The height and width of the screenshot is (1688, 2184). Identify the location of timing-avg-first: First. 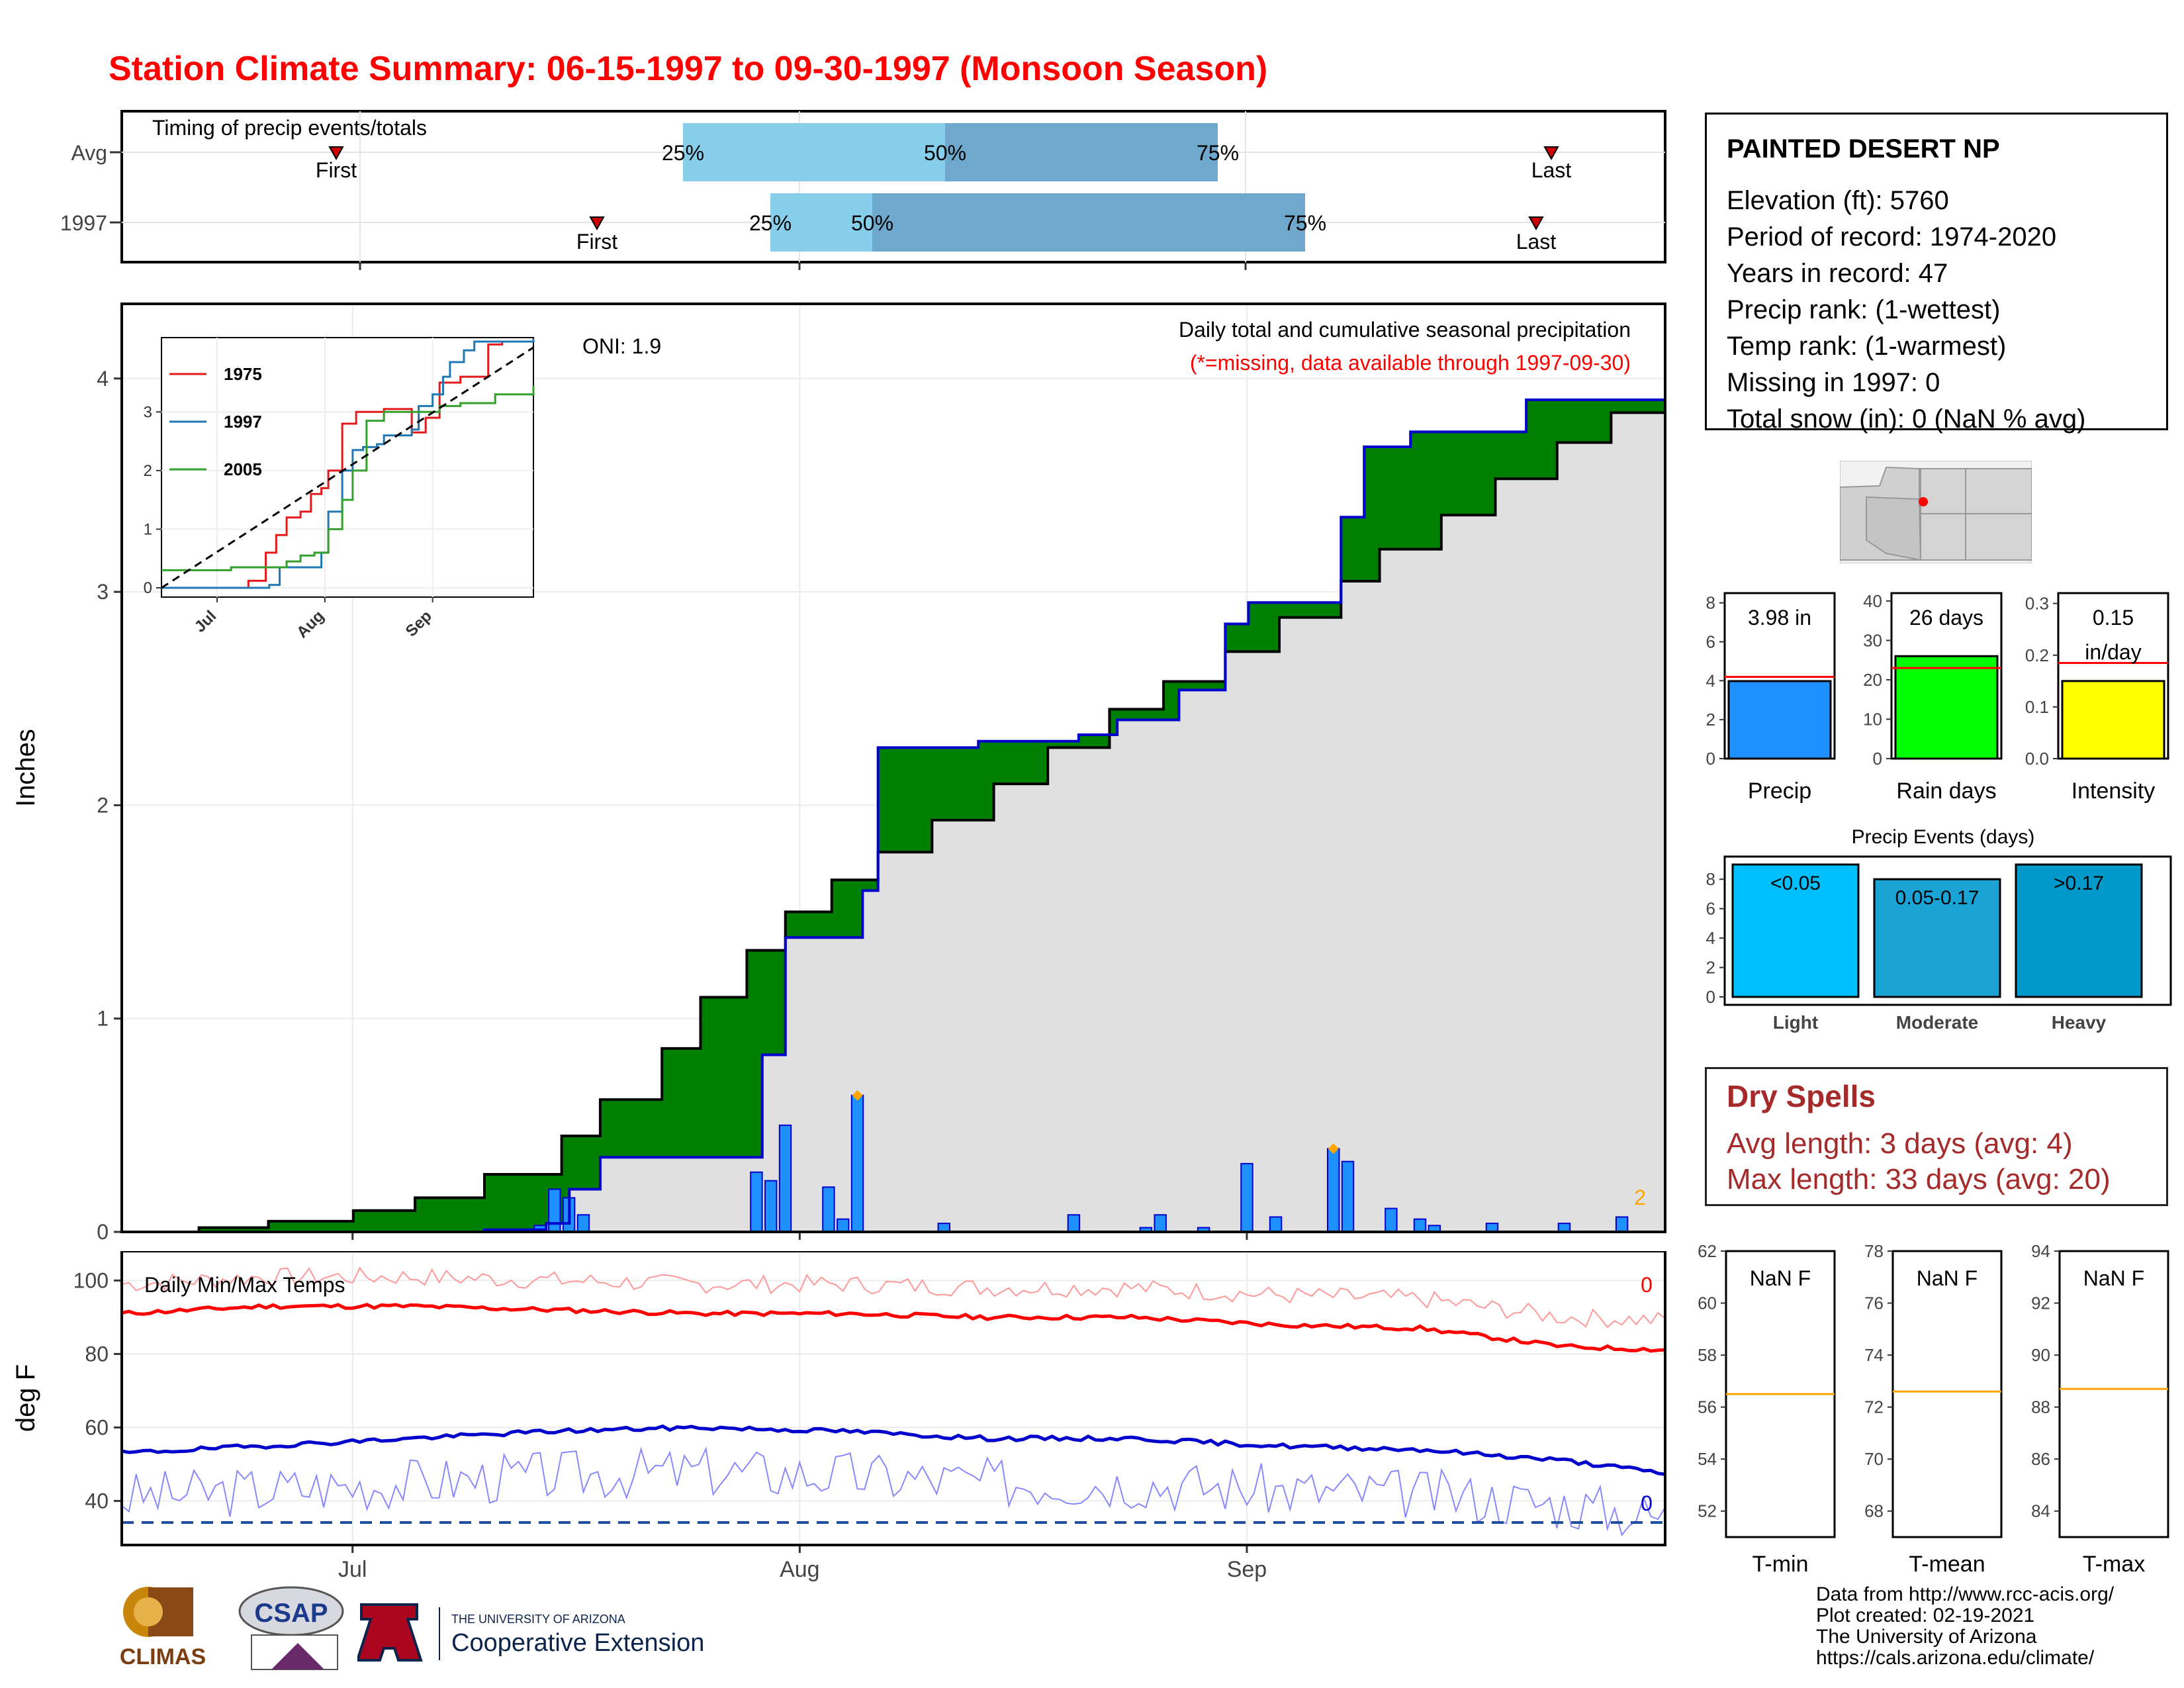
(336, 170).